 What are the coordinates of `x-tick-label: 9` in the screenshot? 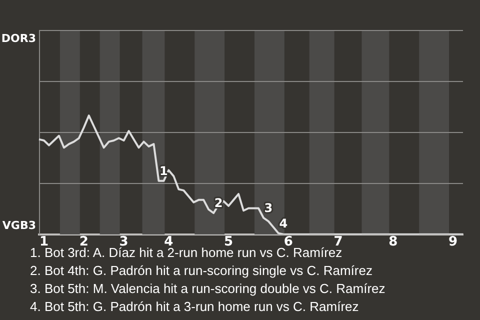 It's located at (453, 242).